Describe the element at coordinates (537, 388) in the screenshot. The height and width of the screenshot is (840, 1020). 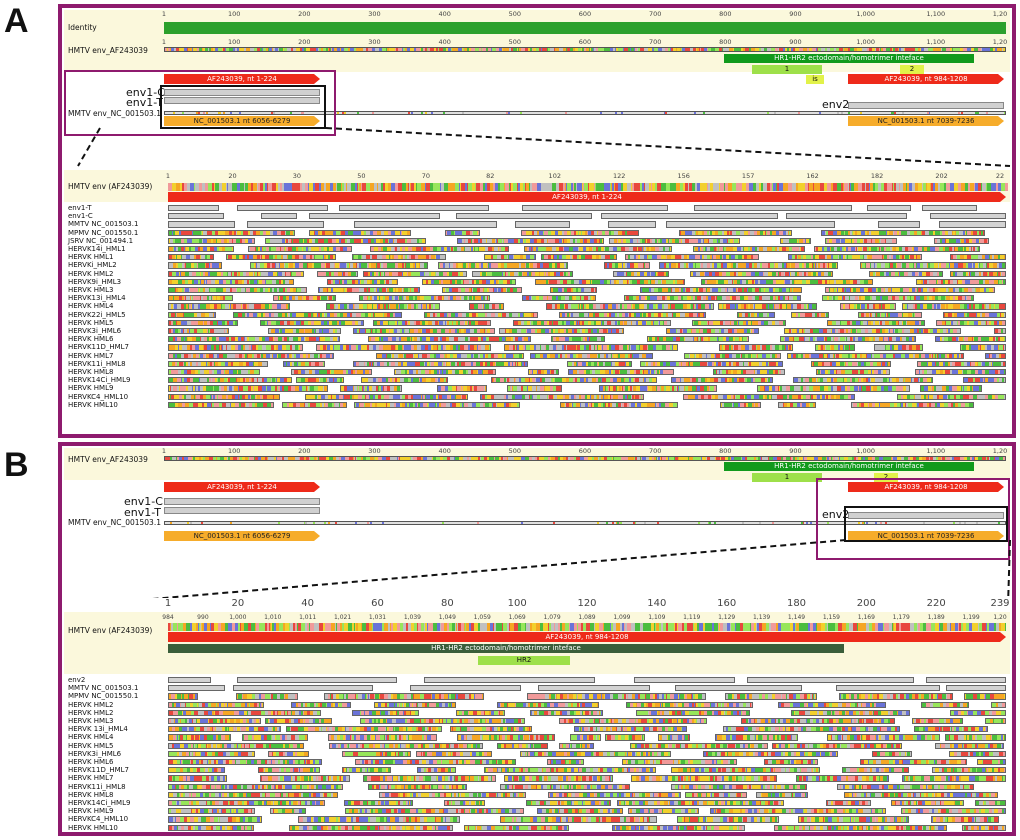
I see `alignment-row: HERVK HML9` at that location.